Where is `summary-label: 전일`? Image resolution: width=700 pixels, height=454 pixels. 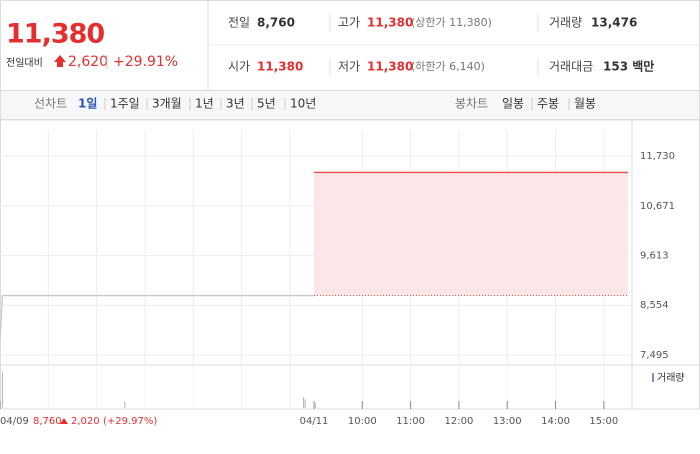
summary-label: 전일 is located at coordinates (239, 23).